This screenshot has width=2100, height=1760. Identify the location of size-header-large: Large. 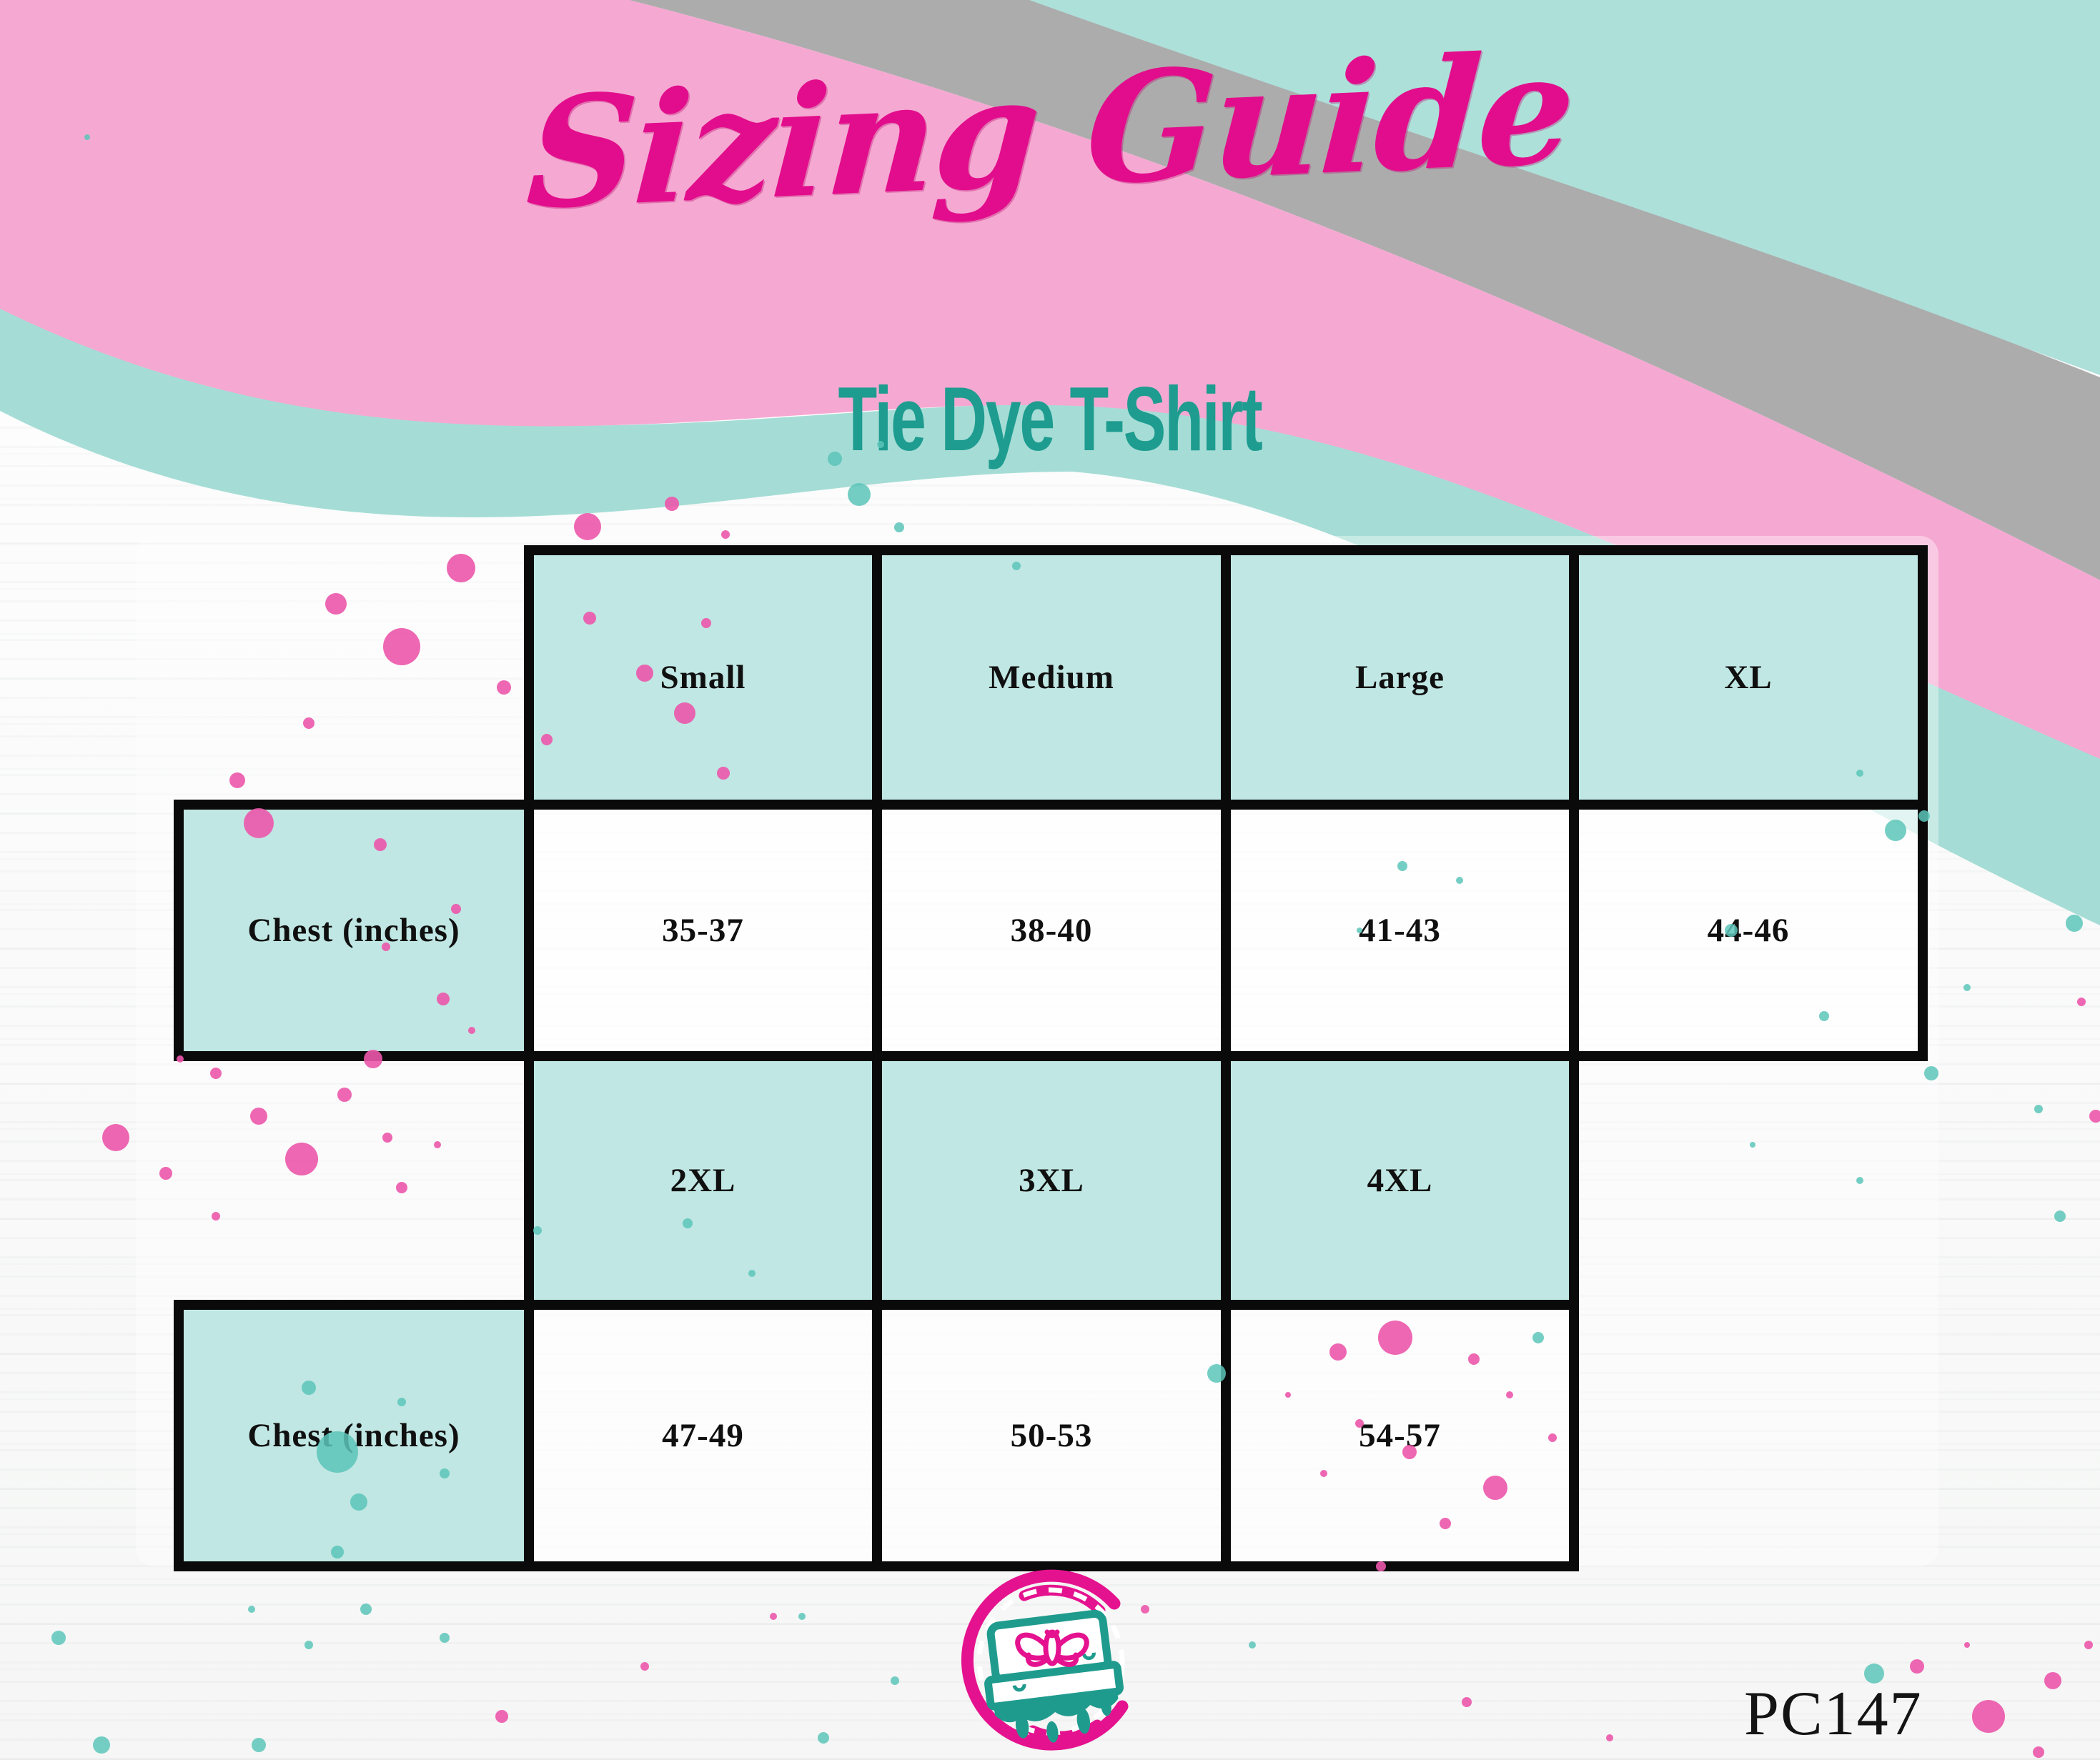
(1400, 677).